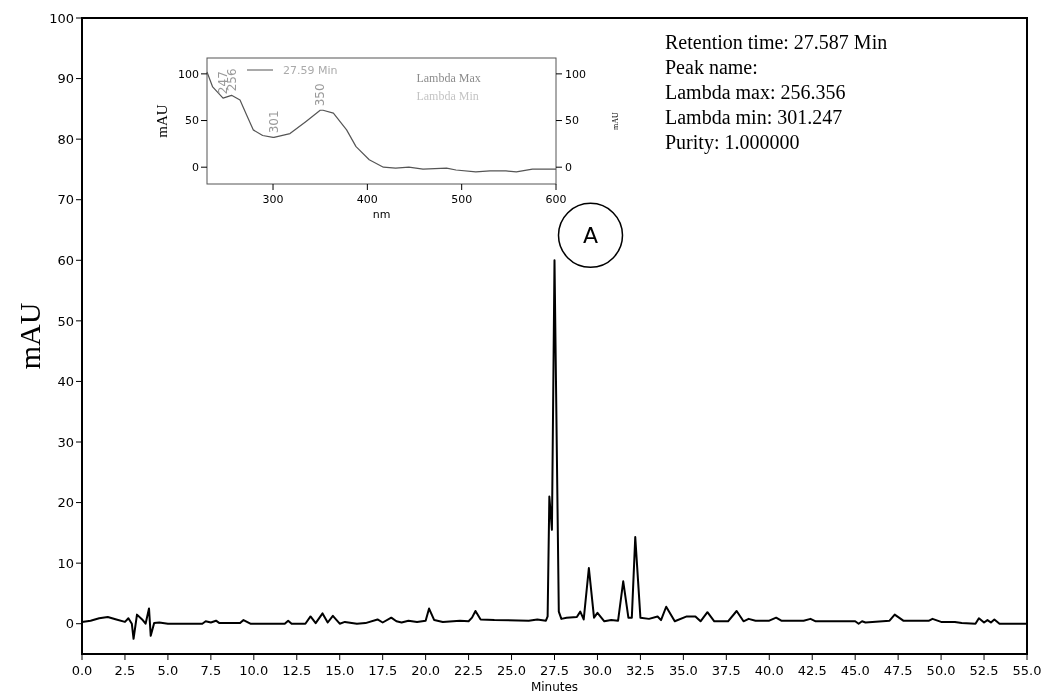  What do you see at coordinates (615, 120) in the screenshot?
I see `y2-axis-title: mAU` at bounding box center [615, 120].